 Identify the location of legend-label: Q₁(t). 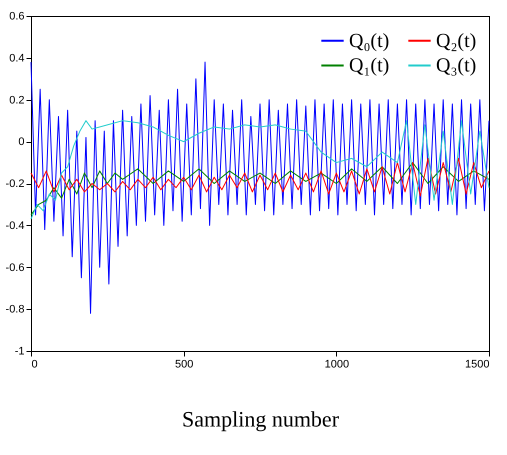
(369, 65).